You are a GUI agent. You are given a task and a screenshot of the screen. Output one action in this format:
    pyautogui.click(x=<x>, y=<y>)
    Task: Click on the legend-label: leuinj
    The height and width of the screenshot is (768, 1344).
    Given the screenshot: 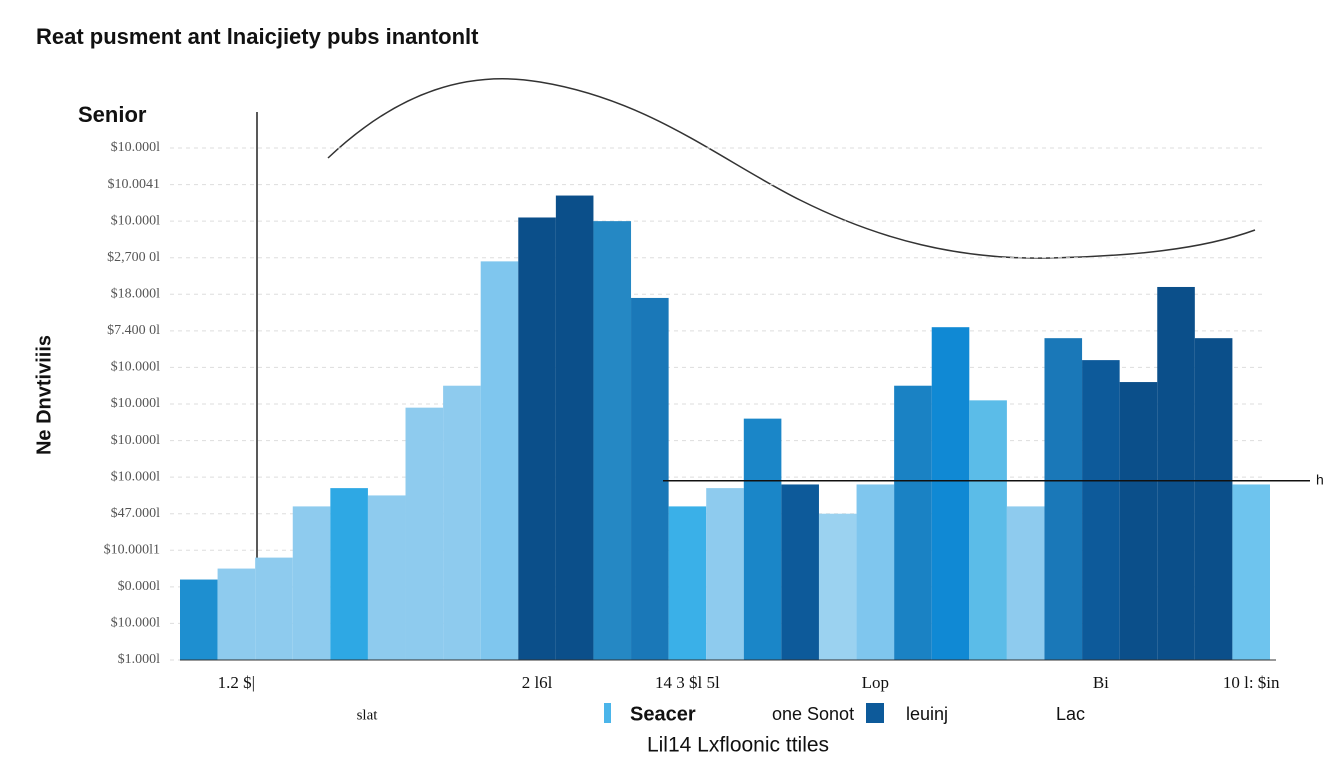 What is the action you would take?
    pyautogui.click(x=927, y=714)
    